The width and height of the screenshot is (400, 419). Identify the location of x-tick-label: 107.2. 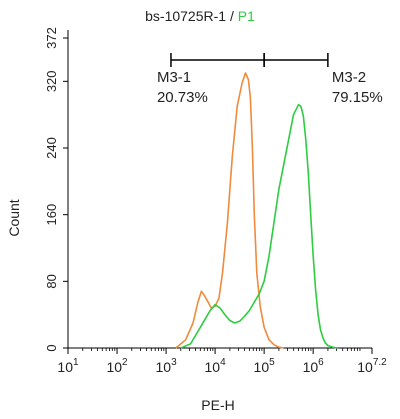
(372, 366).